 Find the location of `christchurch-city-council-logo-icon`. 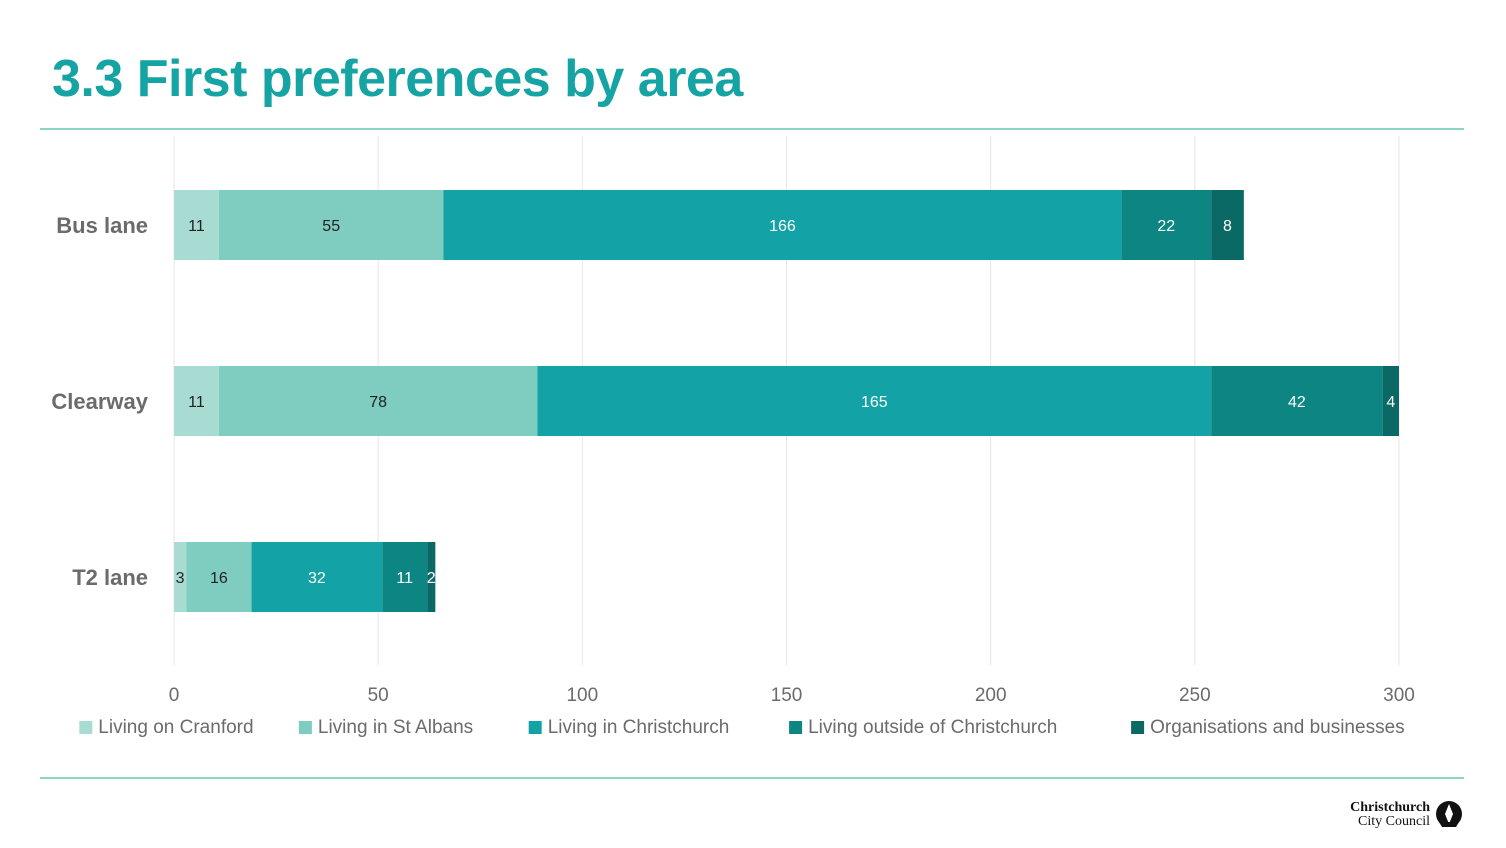

christchurch-city-council-logo-icon is located at coordinates (1449, 814).